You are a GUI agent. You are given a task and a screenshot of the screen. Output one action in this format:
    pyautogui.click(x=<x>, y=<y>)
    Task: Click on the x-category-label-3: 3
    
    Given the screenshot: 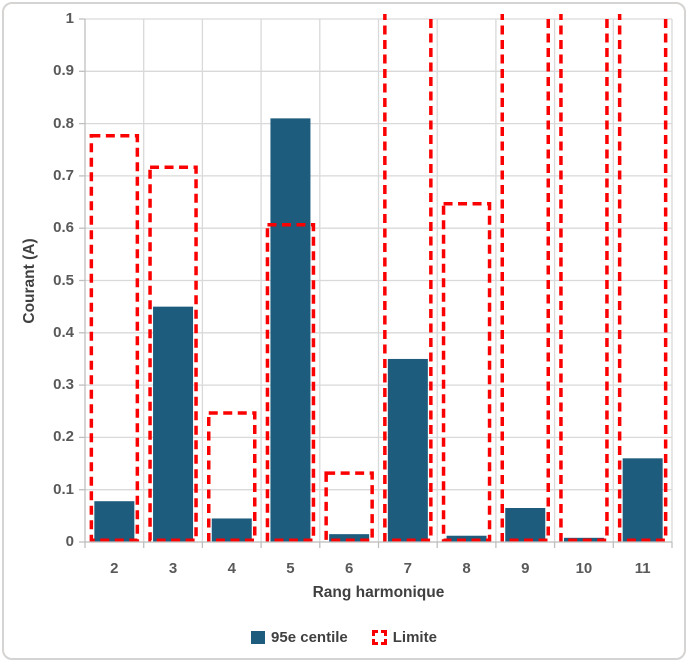 What is the action you would take?
    pyautogui.click(x=173, y=568)
    